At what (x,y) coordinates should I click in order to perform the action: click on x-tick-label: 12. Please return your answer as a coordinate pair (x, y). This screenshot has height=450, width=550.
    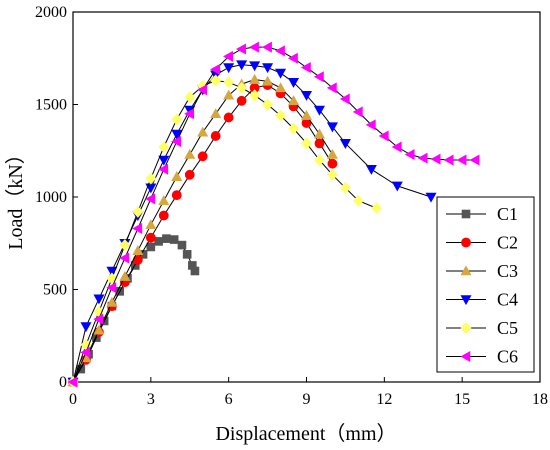
    Looking at the image, I should click on (384, 399).